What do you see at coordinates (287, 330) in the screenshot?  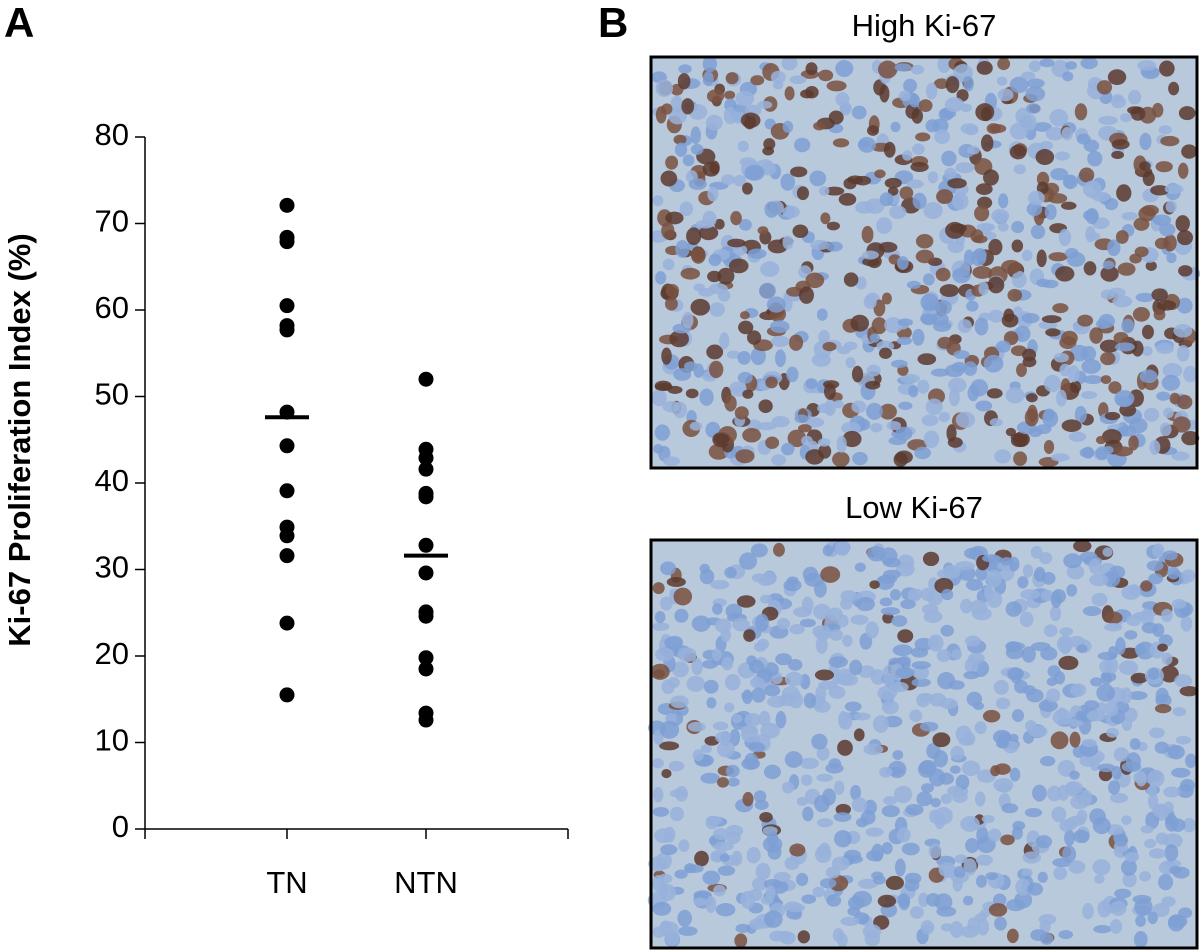 I see `dot` at bounding box center [287, 330].